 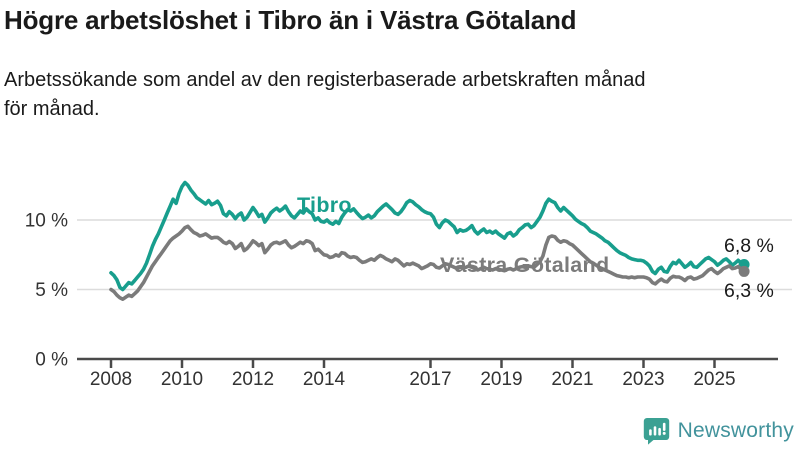 What do you see at coordinates (749, 246) in the screenshot?
I see `series-end-value-label: 6,8 %` at bounding box center [749, 246].